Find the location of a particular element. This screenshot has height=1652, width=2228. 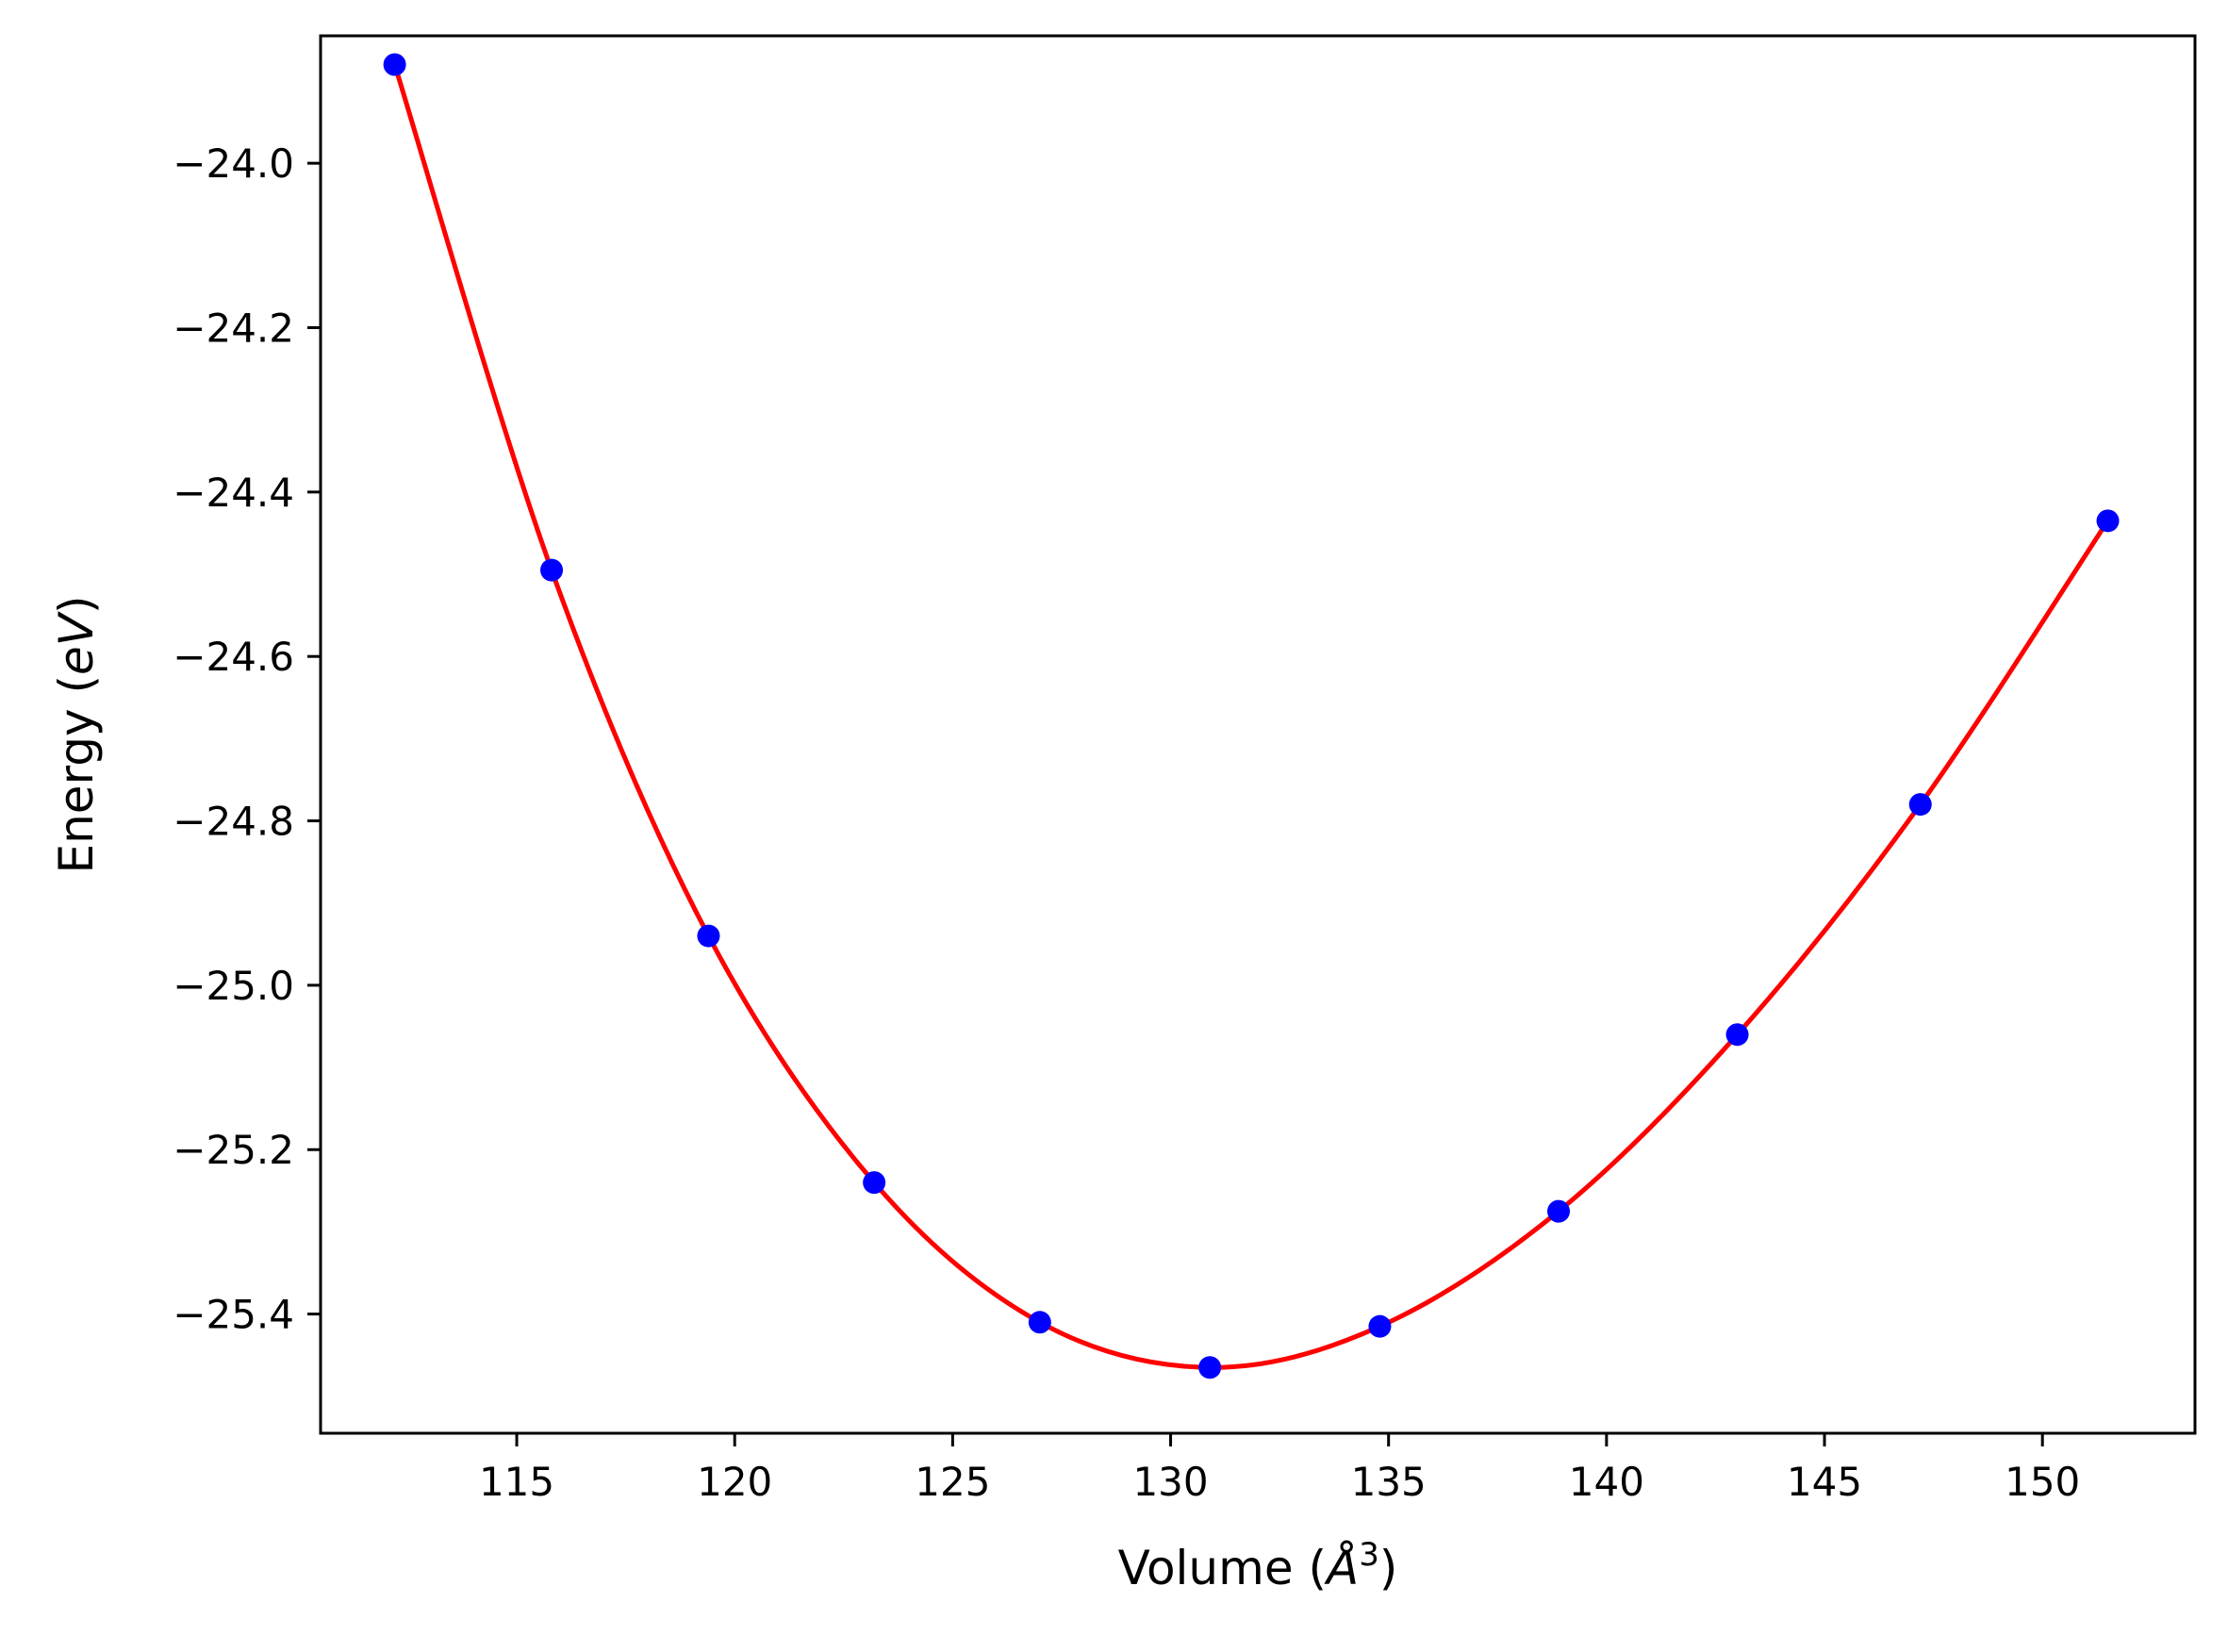

y-tick-label: −24.0 is located at coordinates (233, 163).